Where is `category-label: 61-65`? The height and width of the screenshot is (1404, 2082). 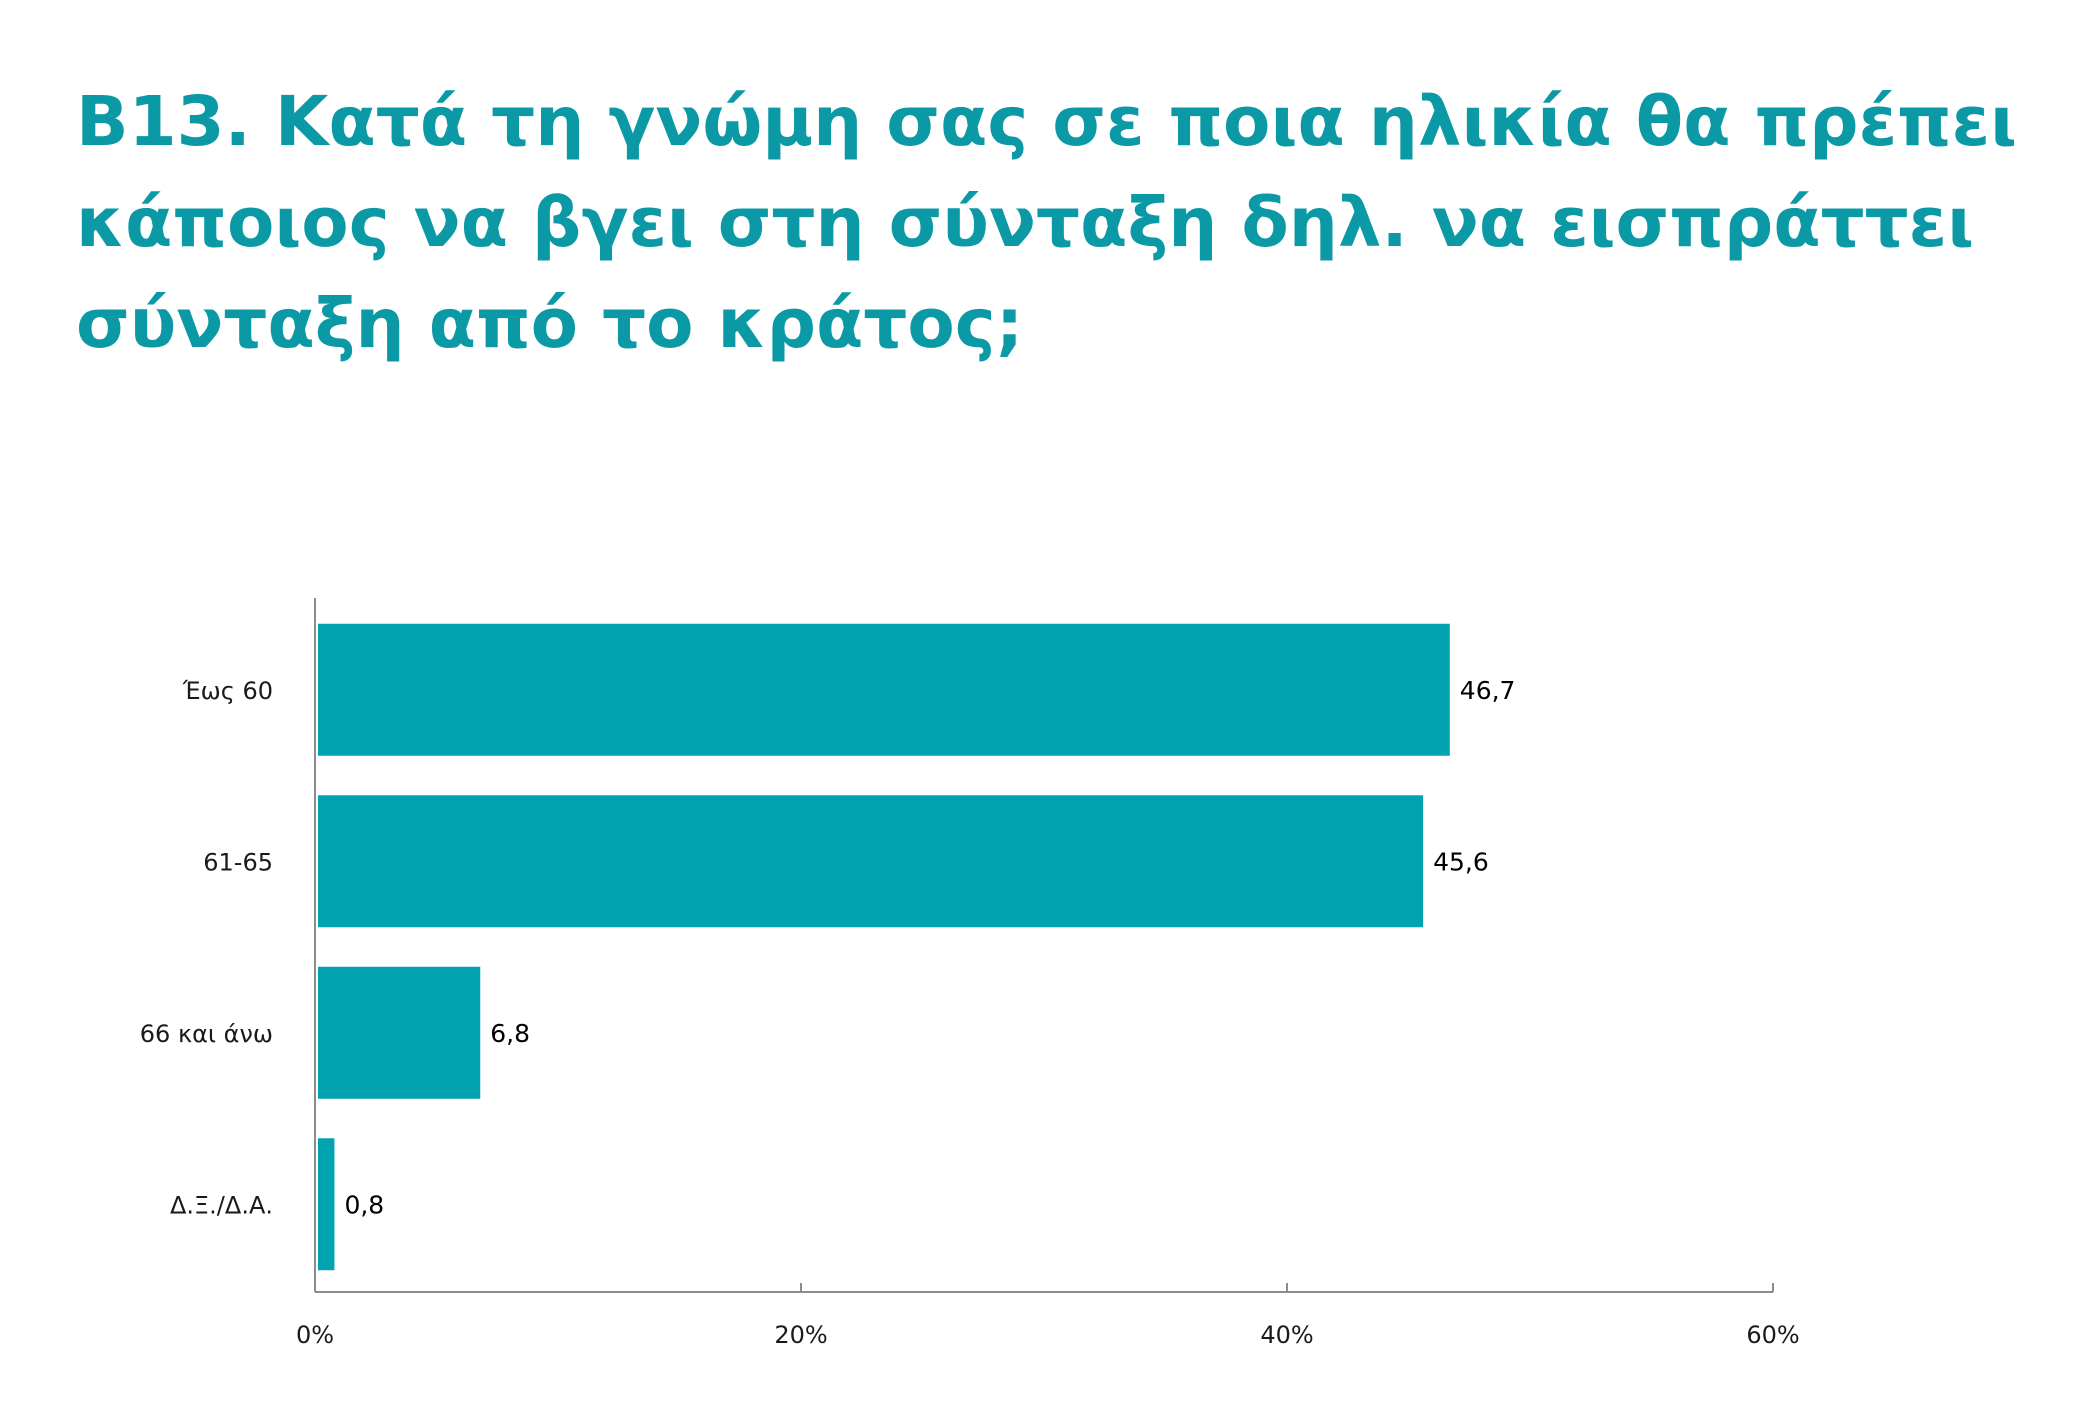
category-label: 61-65 is located at coordinates (238, 862).